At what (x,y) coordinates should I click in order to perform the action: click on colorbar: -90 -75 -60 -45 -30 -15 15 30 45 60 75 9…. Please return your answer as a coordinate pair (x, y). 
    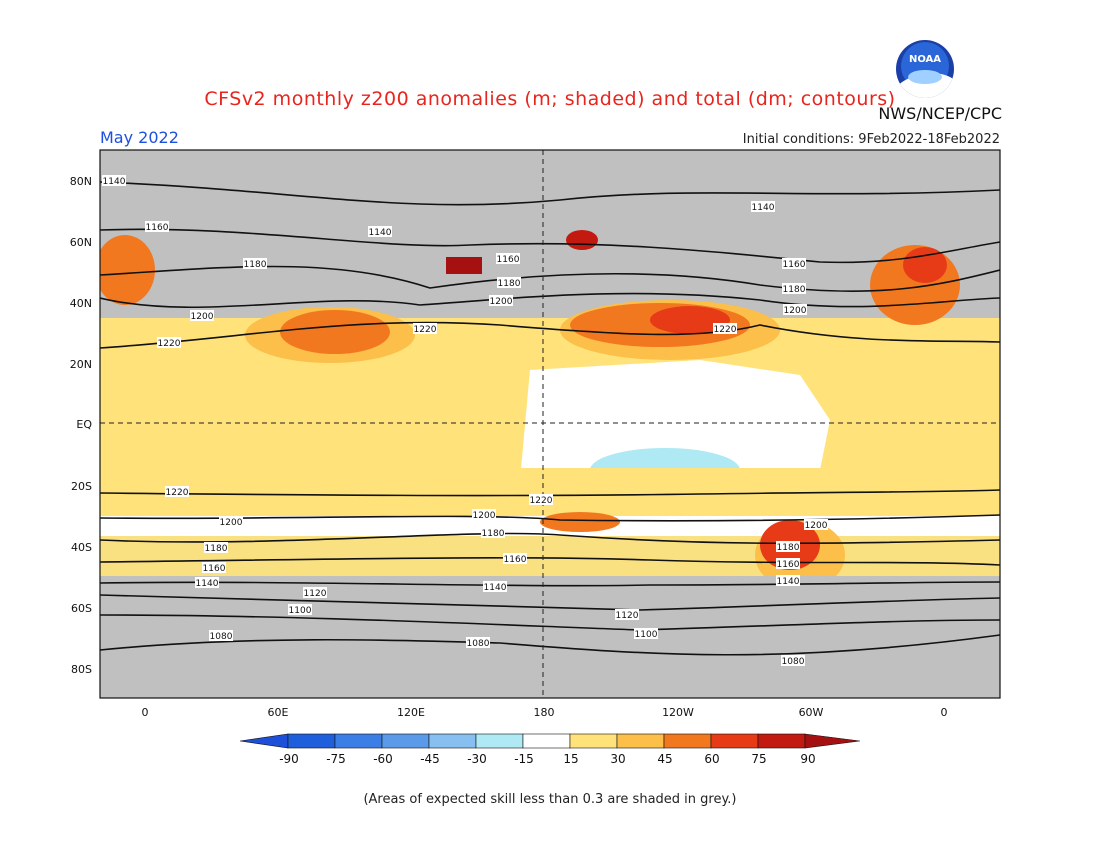
    Looking at the image, I should click on (550, 749).